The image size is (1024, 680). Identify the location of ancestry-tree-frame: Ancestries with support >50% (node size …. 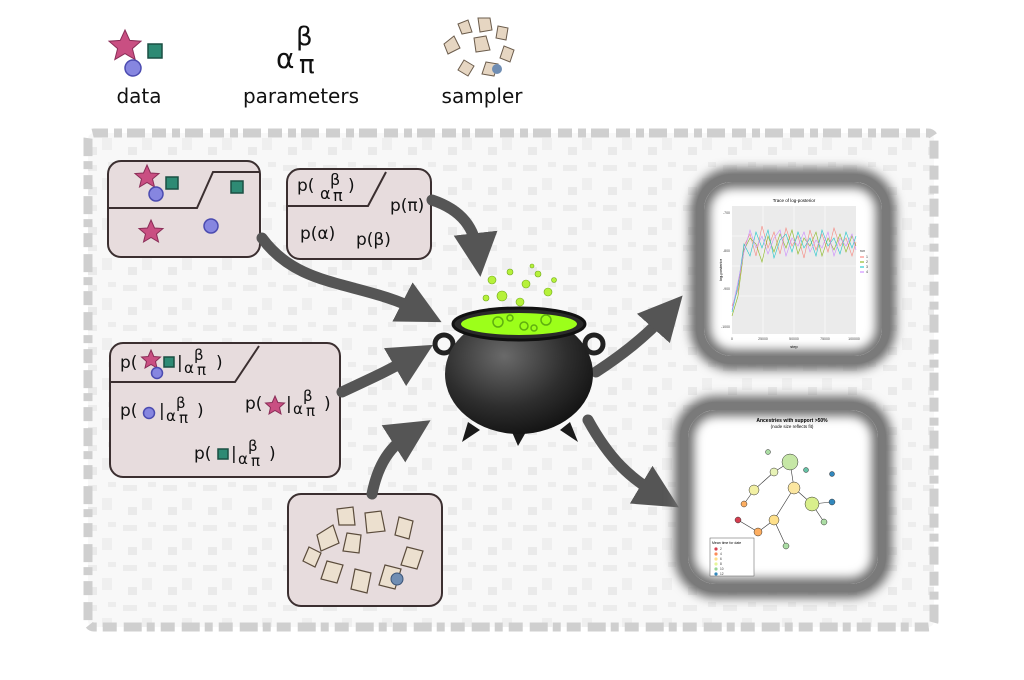
(783, 497).